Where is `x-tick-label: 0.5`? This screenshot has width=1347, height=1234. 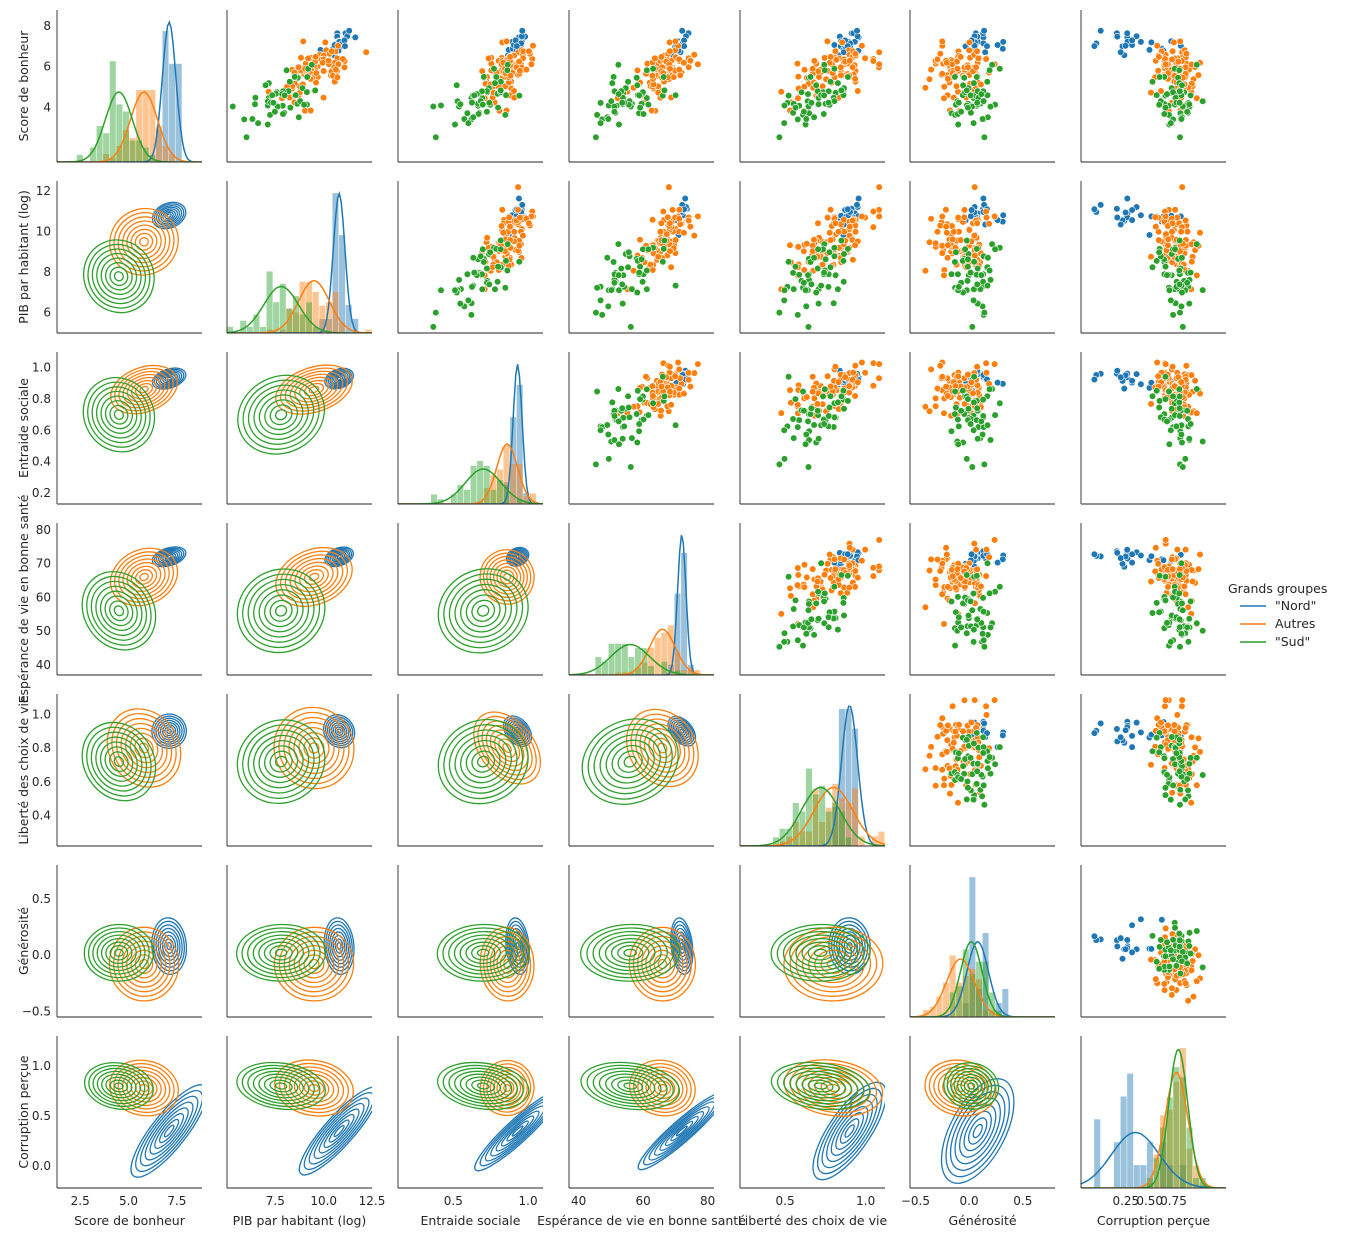 x-tick-label: 0.5 is located at coordinates (1022, 1201).